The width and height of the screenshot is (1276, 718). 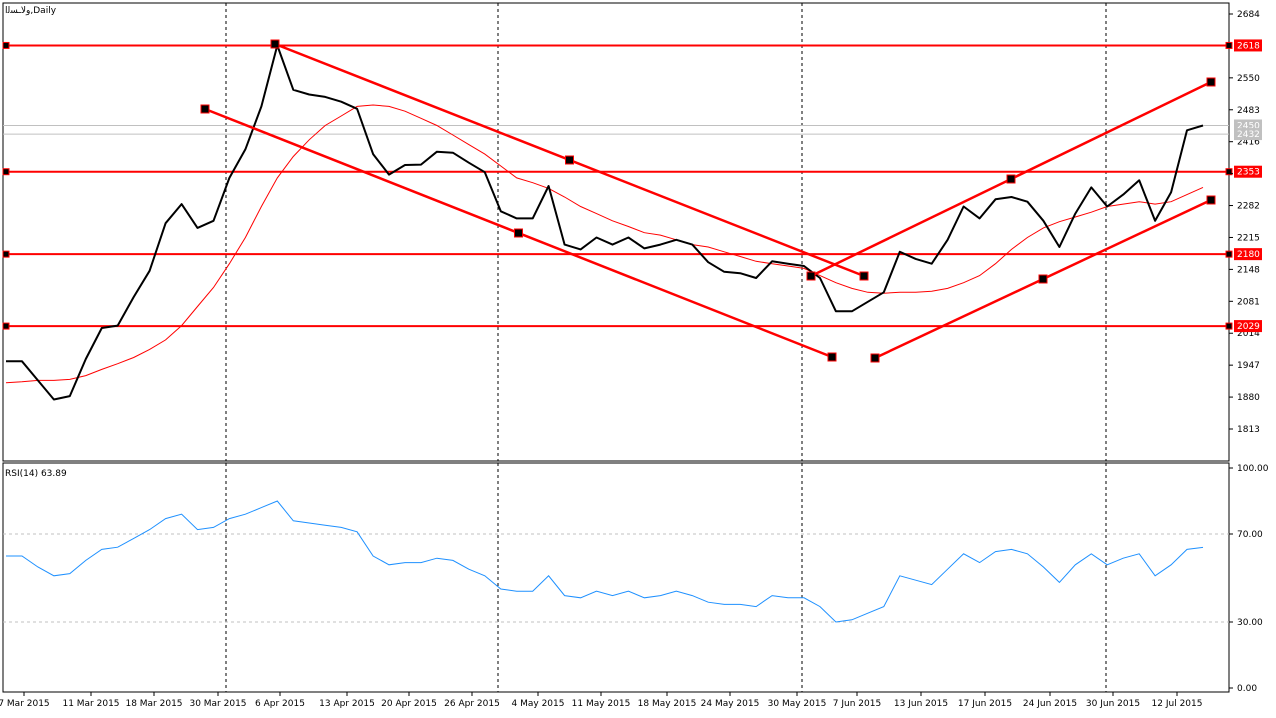 I want to click on level-price-flag-label: 2180, so click(x=1248, y=255).